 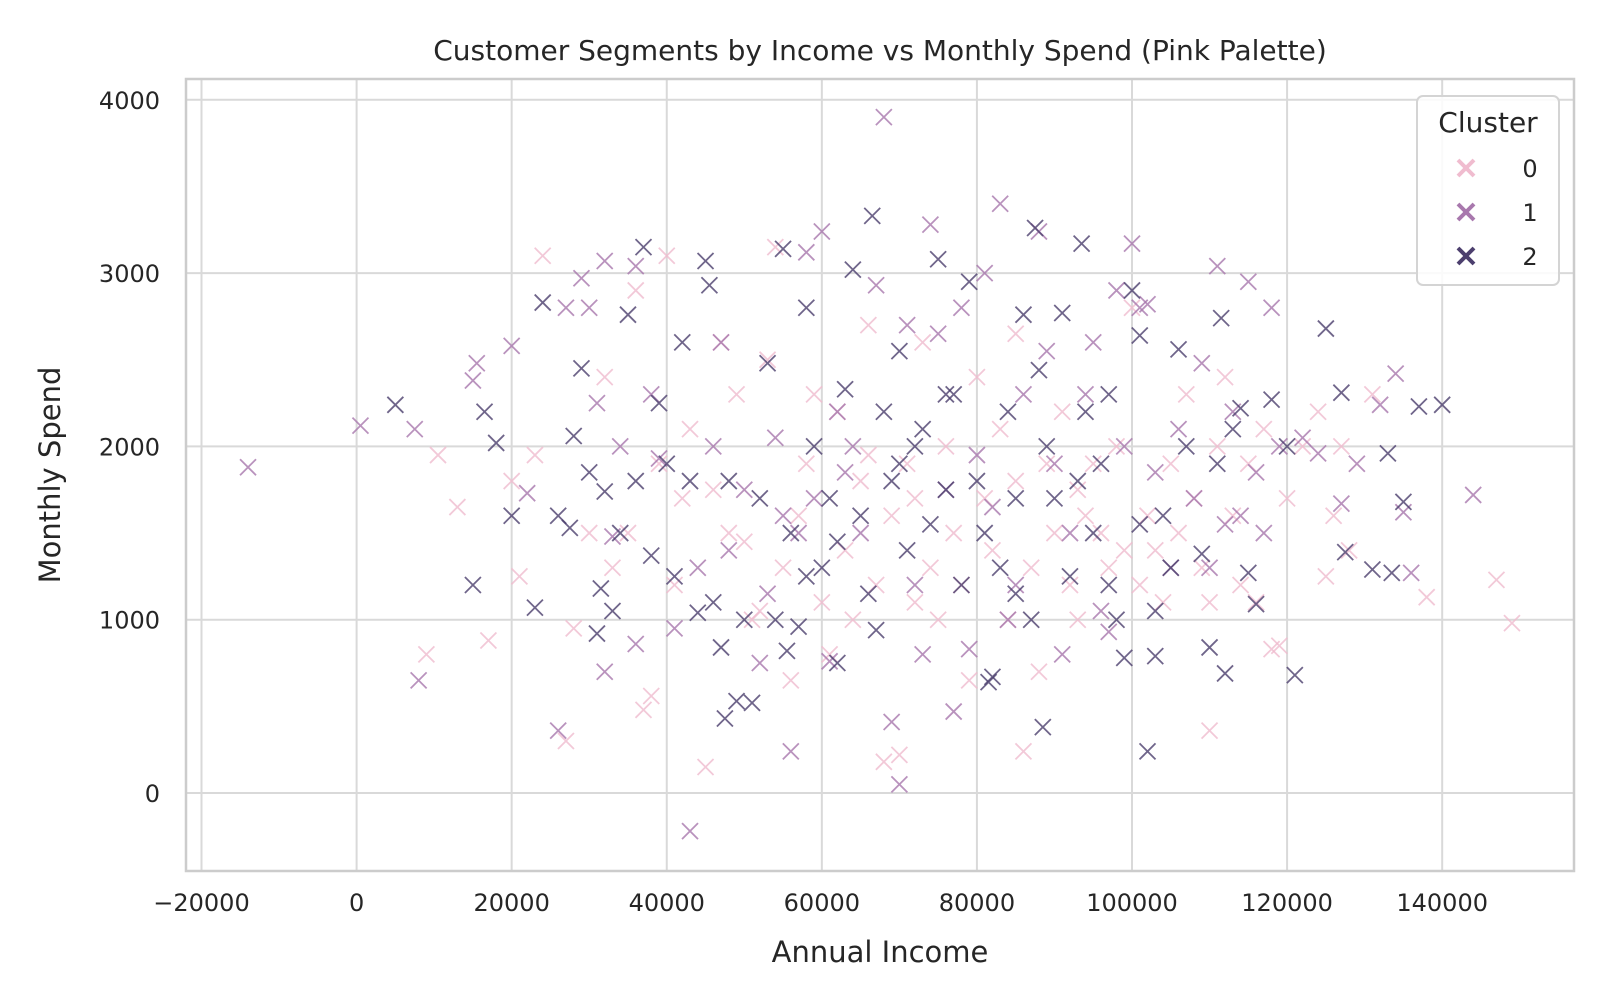 I want to click on y-tick-label: 3000, so click(x=129, y=274).